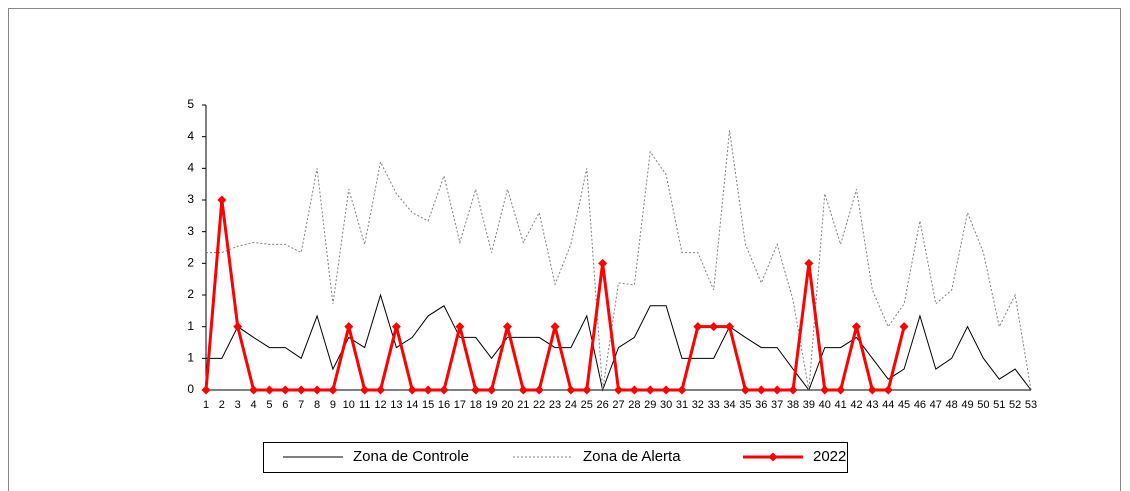 The image size is (1130, 491). What do you see at coordinates (507, 405) in the screenshot?
I see `x-tick-label: 20` at bounding box center [507, 405].